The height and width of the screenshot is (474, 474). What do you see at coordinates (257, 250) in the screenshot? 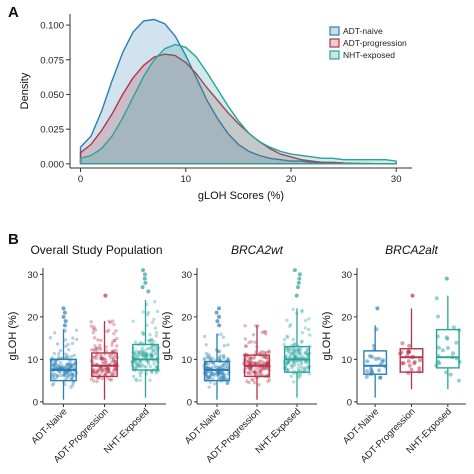
I see `facet-title: BRCA2wt` at bounding box center [257, 250].